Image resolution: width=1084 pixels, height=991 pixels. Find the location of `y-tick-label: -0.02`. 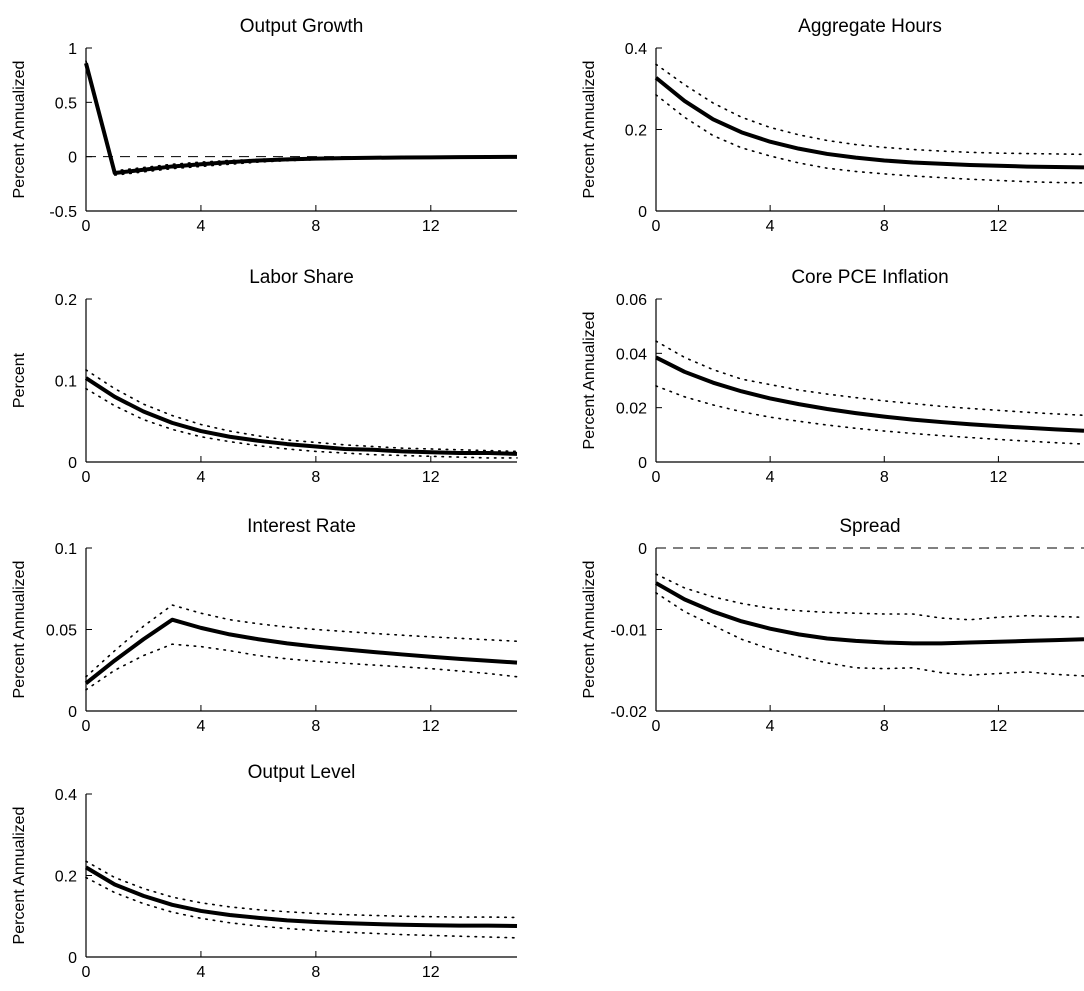

y-tick-label: -0.02 is located at coordinates (629, 712).